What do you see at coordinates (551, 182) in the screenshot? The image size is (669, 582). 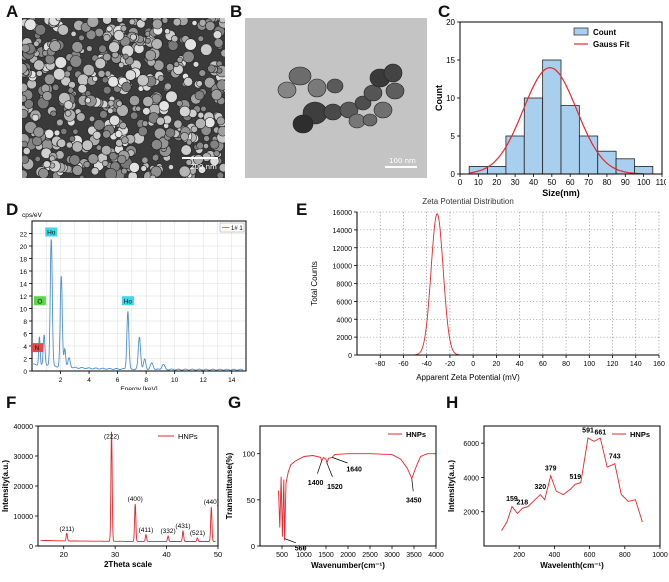 I see `hist-xtick-label: 50` at bounding box center [551, 182].